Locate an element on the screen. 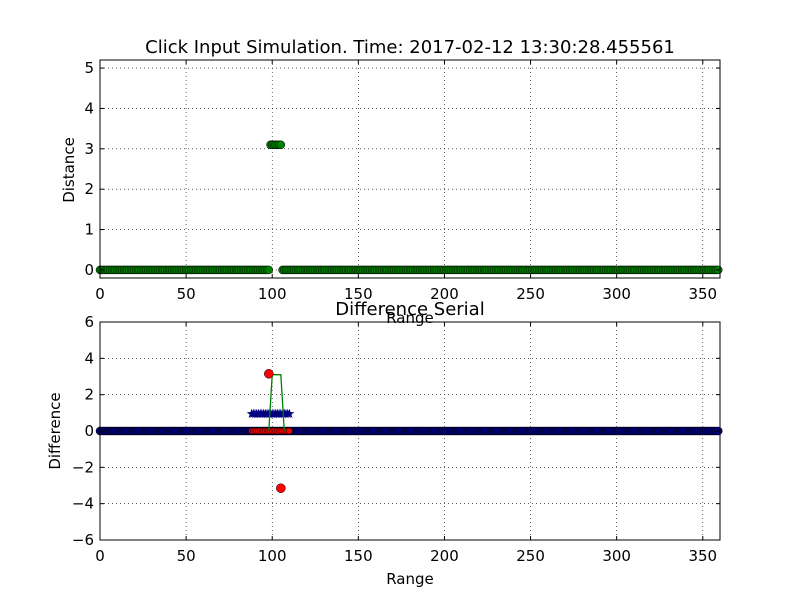 The image size is (800, 600). y-tick-label: 5 is located at coordinates (89, 68).